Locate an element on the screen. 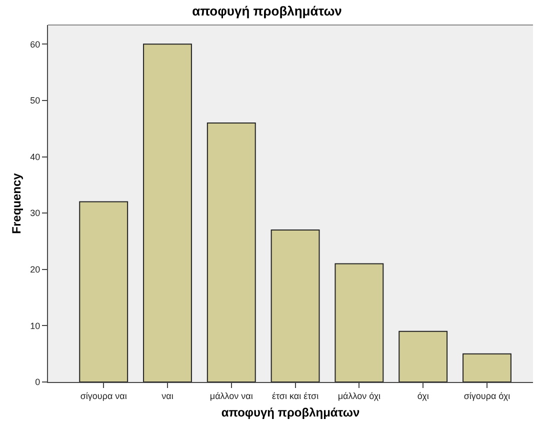 The image size is (534, 428). y-tick-label: 50 is located at coordinates (35, 101).